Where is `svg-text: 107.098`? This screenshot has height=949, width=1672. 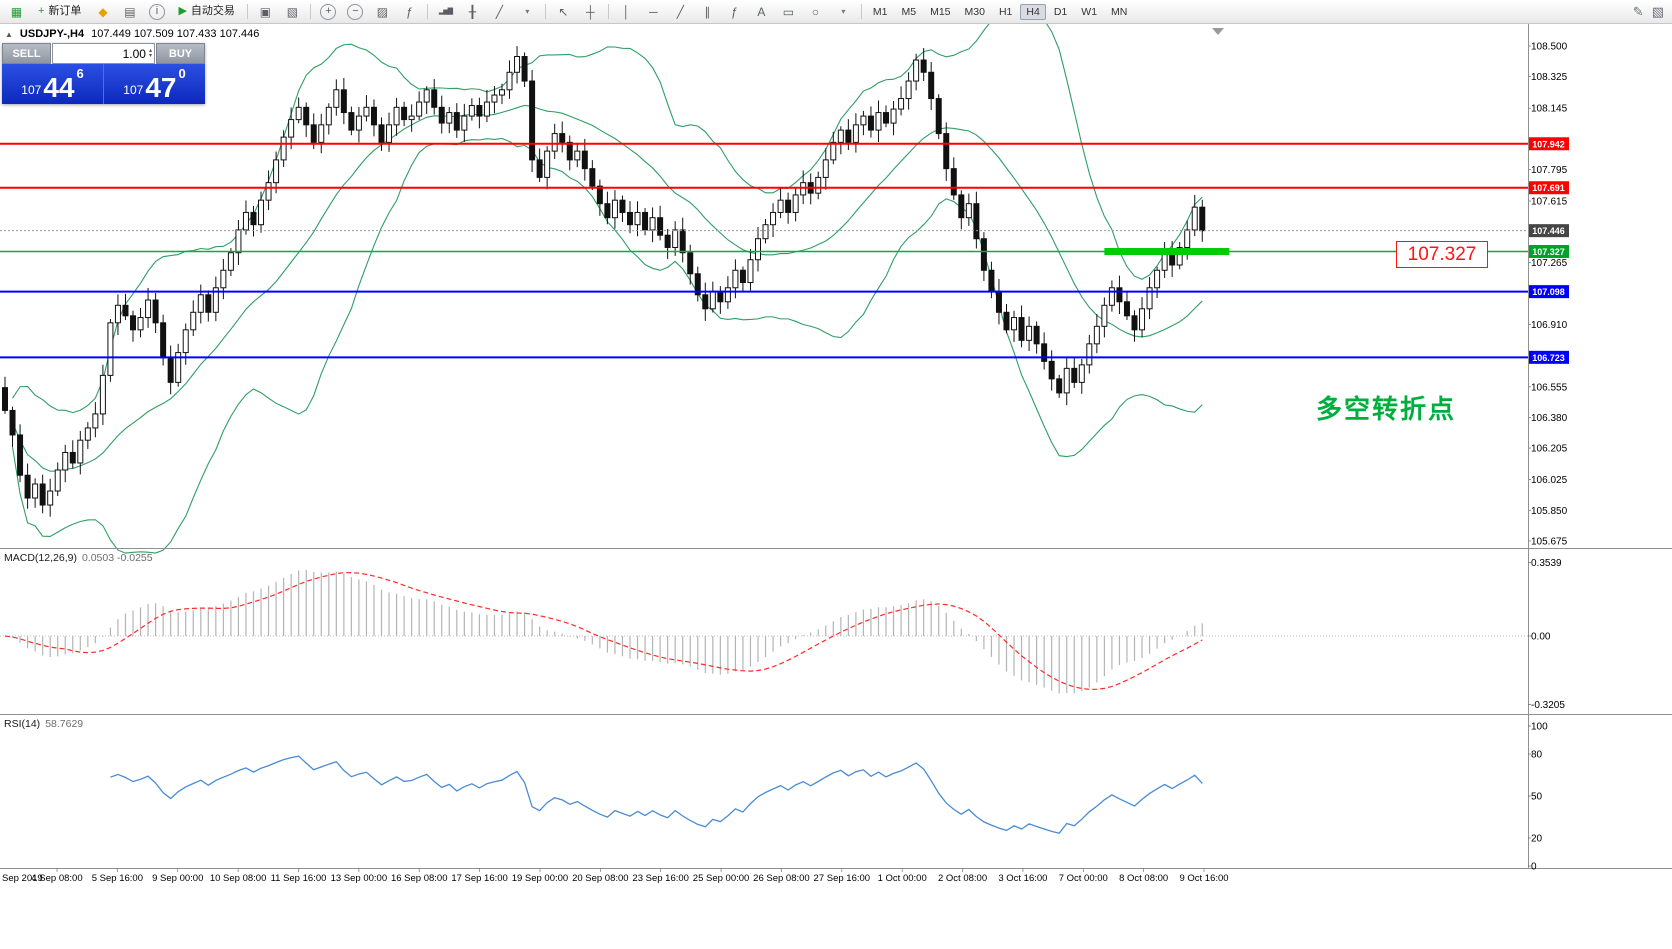 svg-text: 107.098 is located at coordinates (1548, 292).